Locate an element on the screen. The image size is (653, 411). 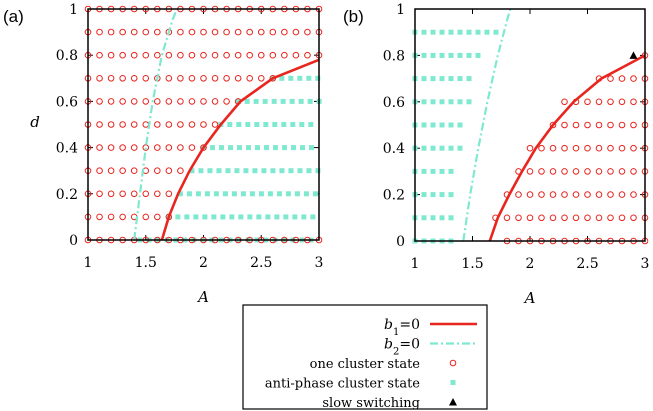
y-tick-label: 0 is located at coordinates (73, 241).